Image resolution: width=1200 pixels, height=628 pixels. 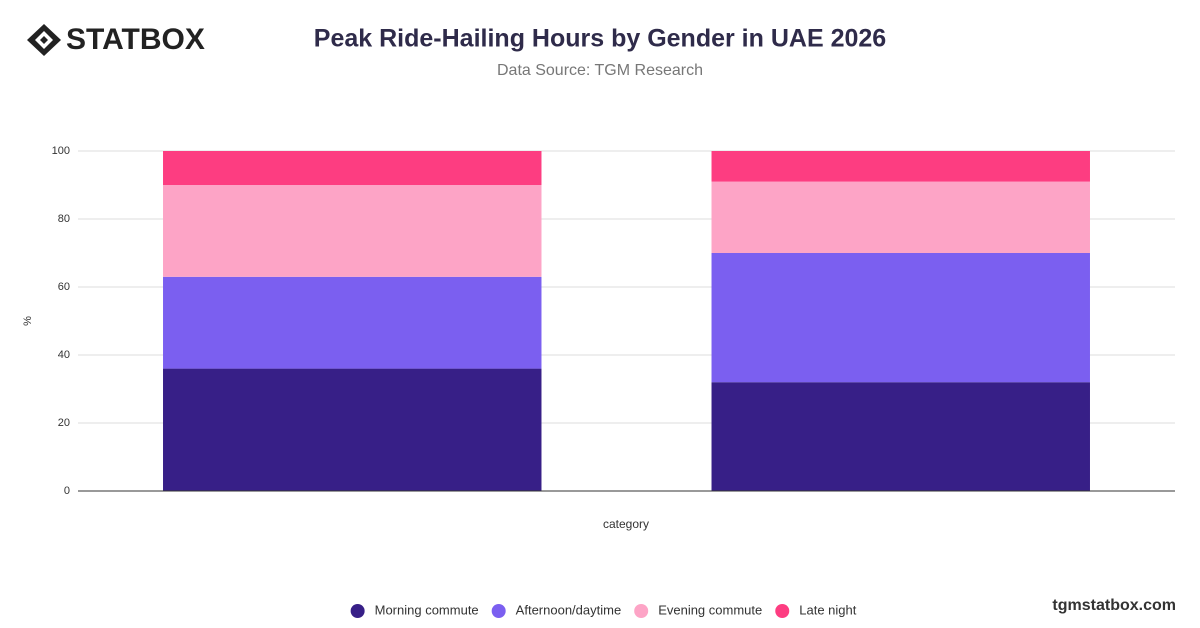 I want to click on logo-mark, so click(x=44, y=40).